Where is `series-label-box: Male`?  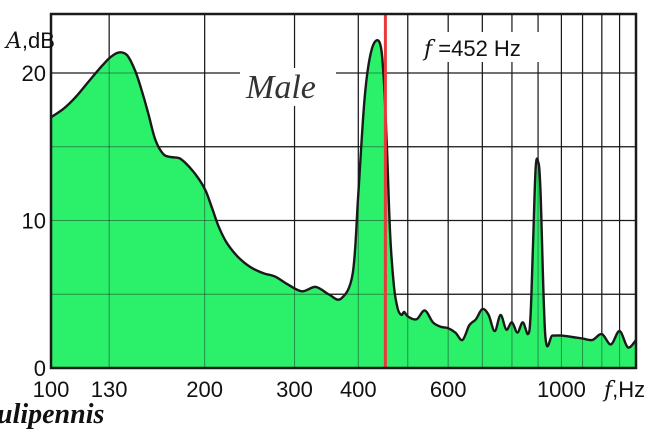
series-label-box: Male is located at coordinates (288, 87).